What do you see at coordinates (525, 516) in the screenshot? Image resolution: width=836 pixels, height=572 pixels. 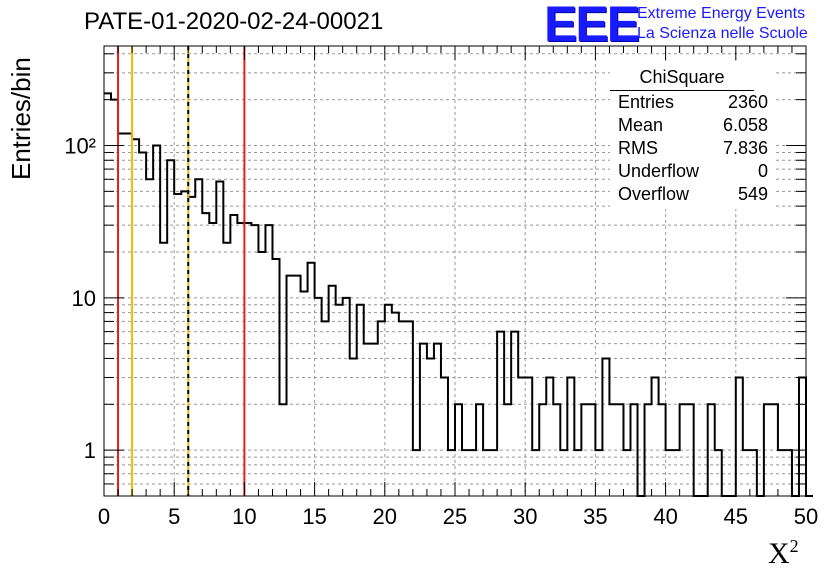 I see `x-tick-label: 30` at bounding box center [525, 516].